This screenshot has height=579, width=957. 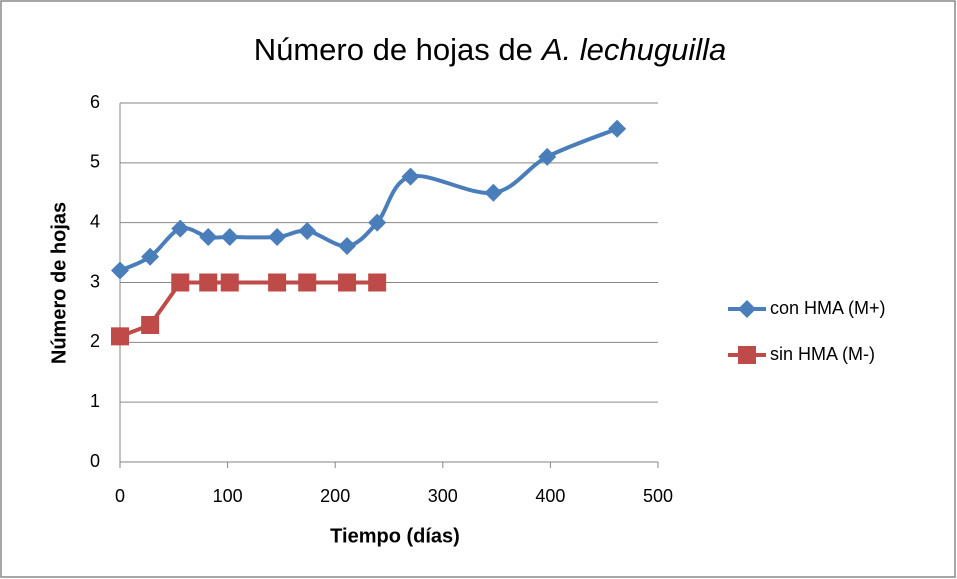 What do you see at coordinates (395, 536) in the screenshot?
I see `x-axis-label: Tiempo (días)` at bounding box center [395, 536].